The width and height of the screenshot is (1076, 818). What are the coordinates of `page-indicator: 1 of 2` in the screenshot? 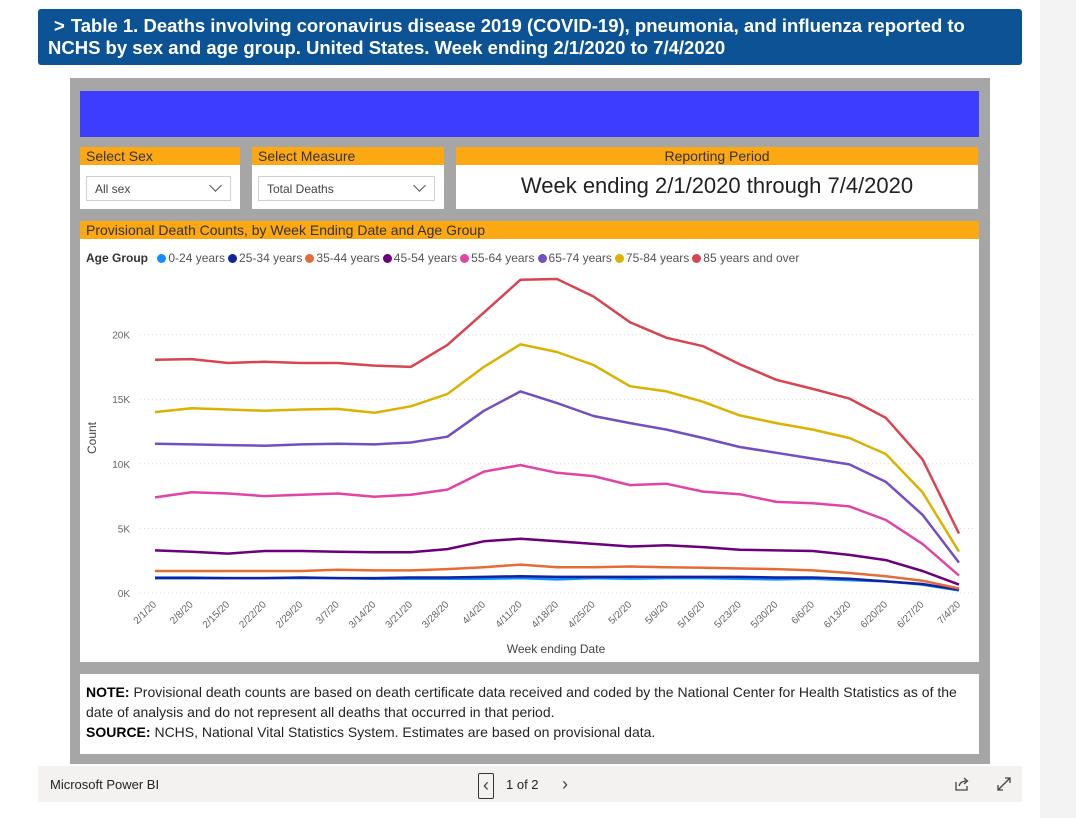 It's located at (522, 784).